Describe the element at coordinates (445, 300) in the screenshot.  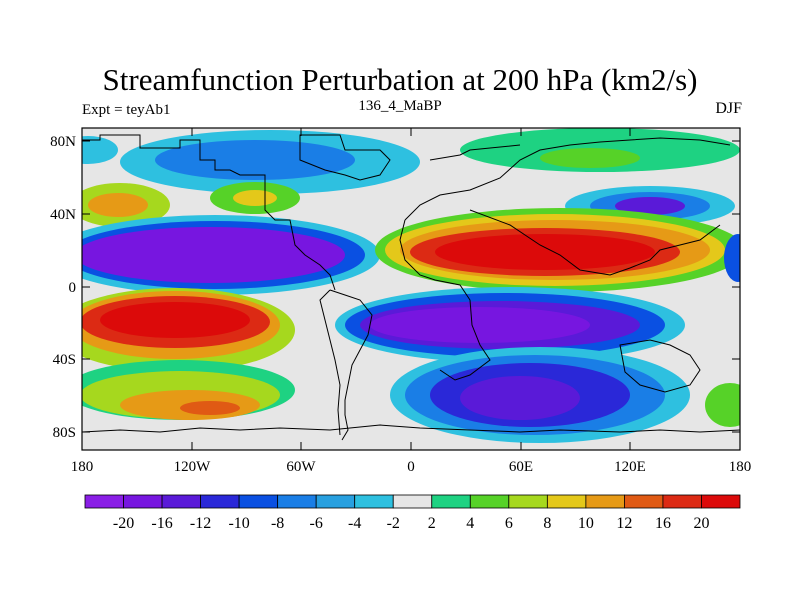
I see `africa-outline` at that location.